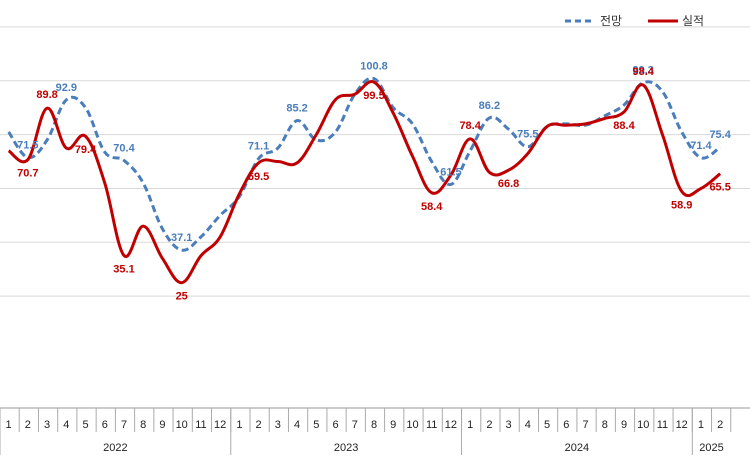 The width and height of the screenshot is (750, 465). I want to click on data-label-forecast: 71.4, so click(701, 146).